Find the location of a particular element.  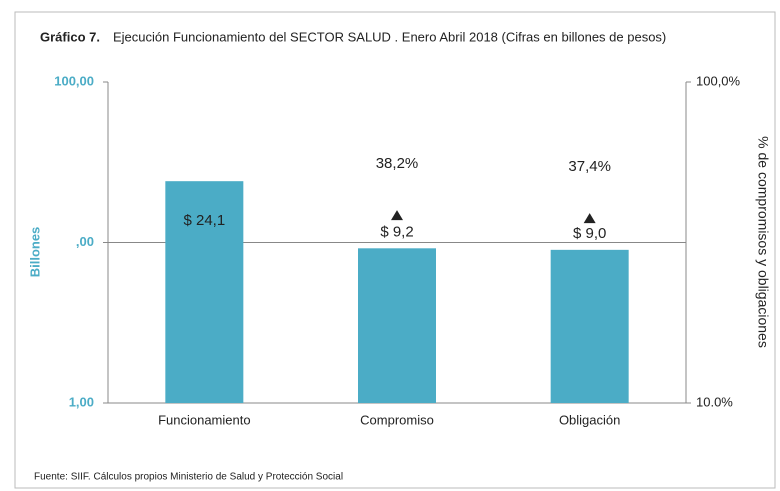

x-tick-label: Funcionamiento is located at coordinates (204, 419).